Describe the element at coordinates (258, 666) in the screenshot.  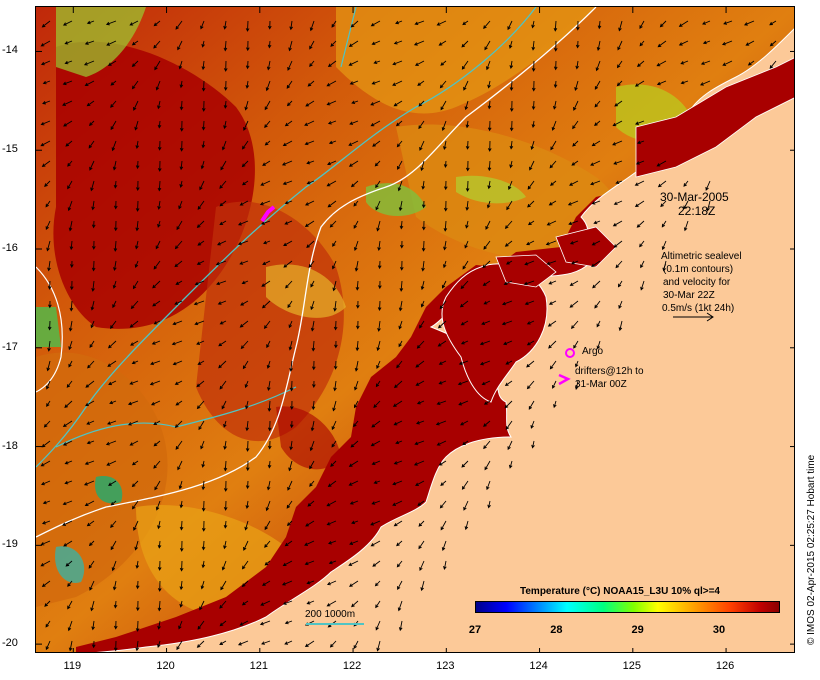
I see `x-tick-label: 121` at that location.